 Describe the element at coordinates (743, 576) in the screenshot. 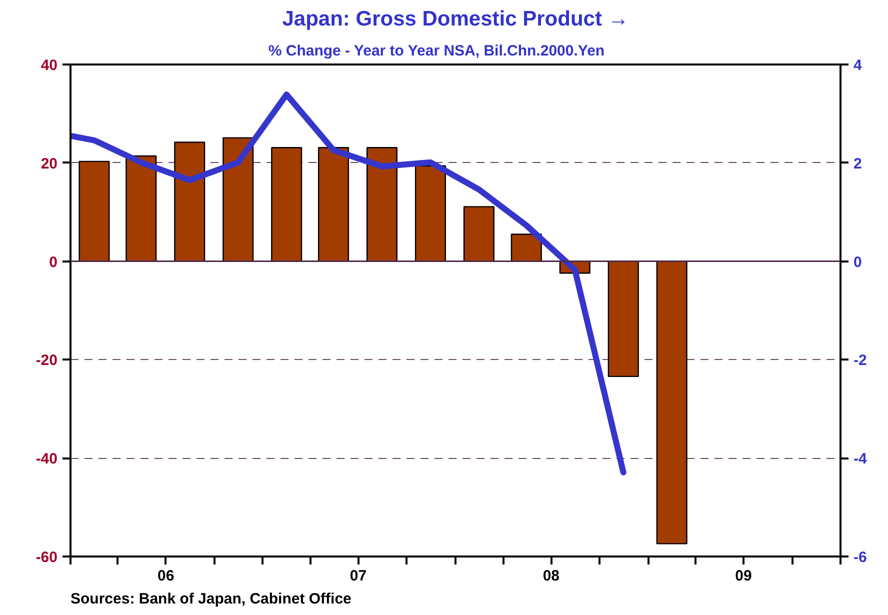

I see `x-tick-label: 09` at that location.